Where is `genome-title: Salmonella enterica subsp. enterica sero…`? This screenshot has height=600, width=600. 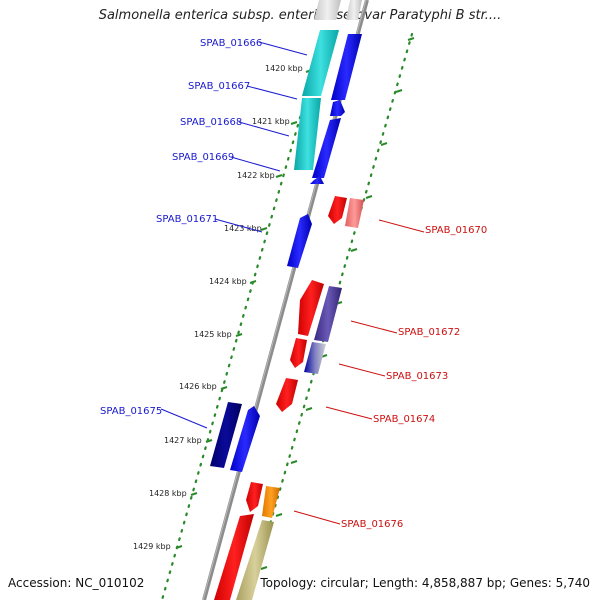 genome-title: Salmonella enterica subsp. enterica sero… is located at coordinates (300, 15).